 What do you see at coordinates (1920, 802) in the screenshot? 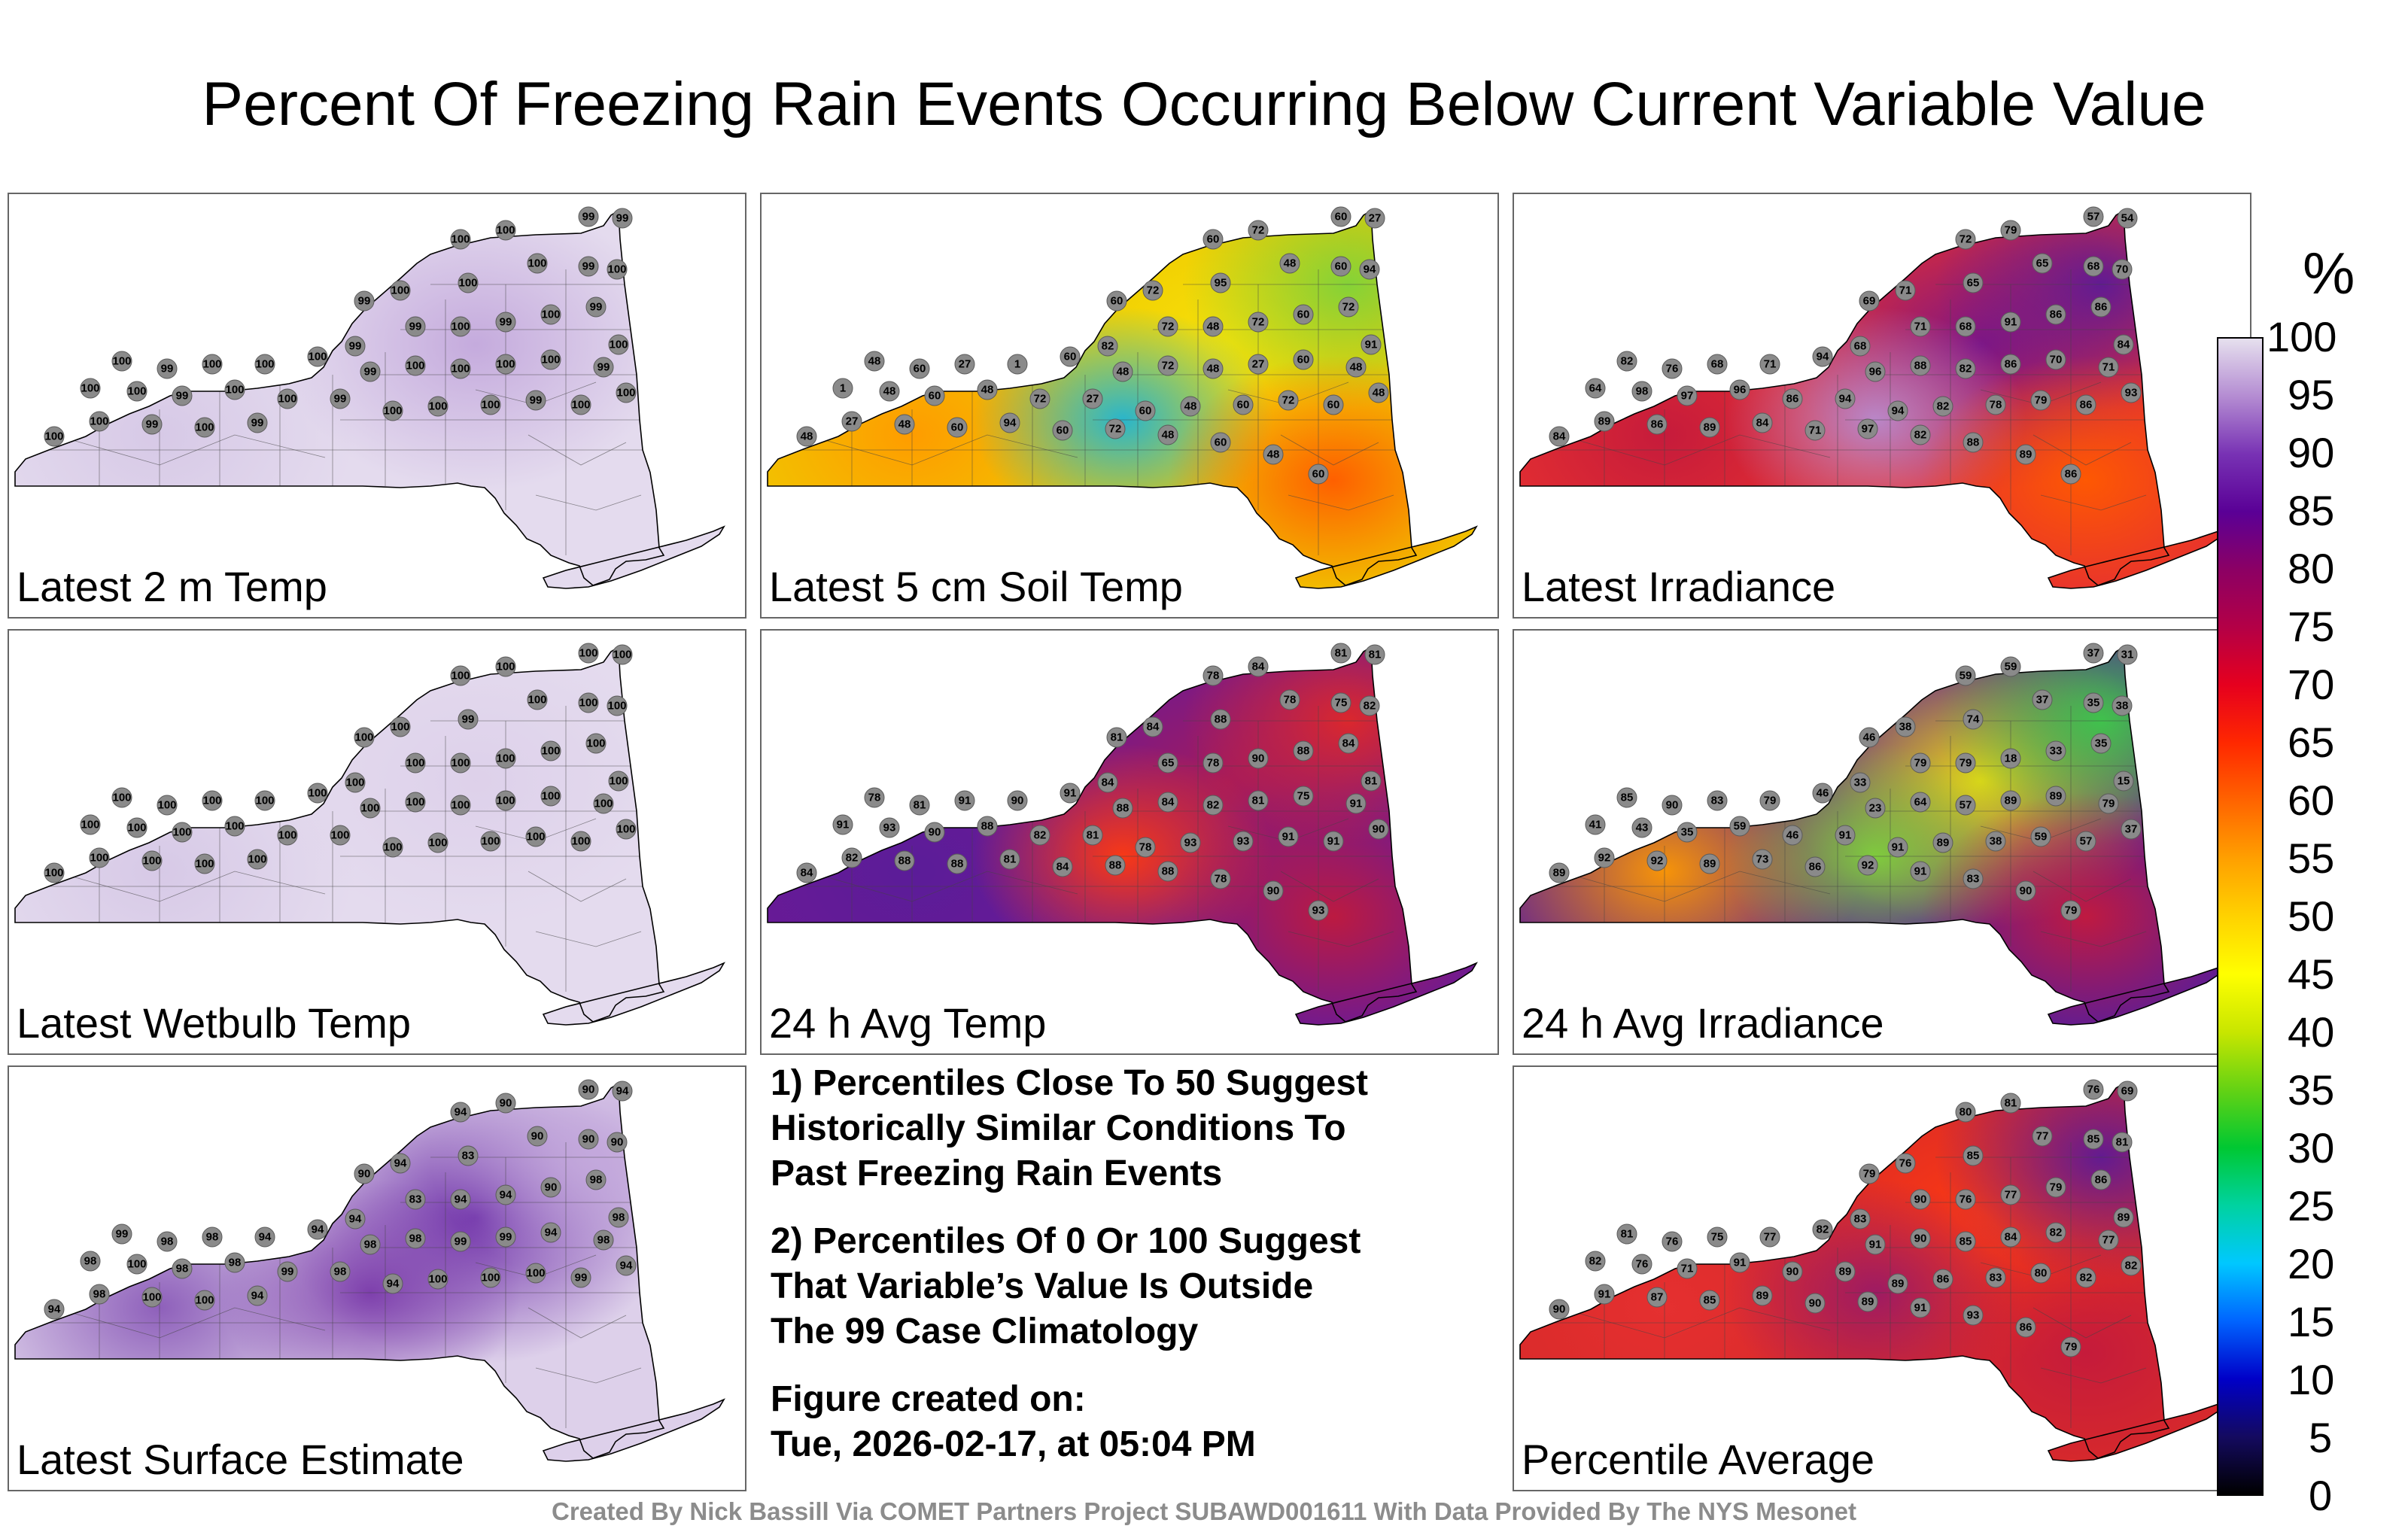
I see `station-value: 64` at bounding box center [1920, 802].